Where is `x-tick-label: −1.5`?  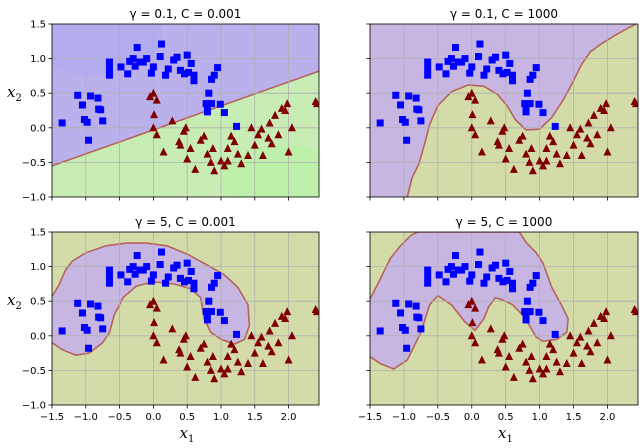
x-tick-label: −1.5 is located at coordinates (52, 417).